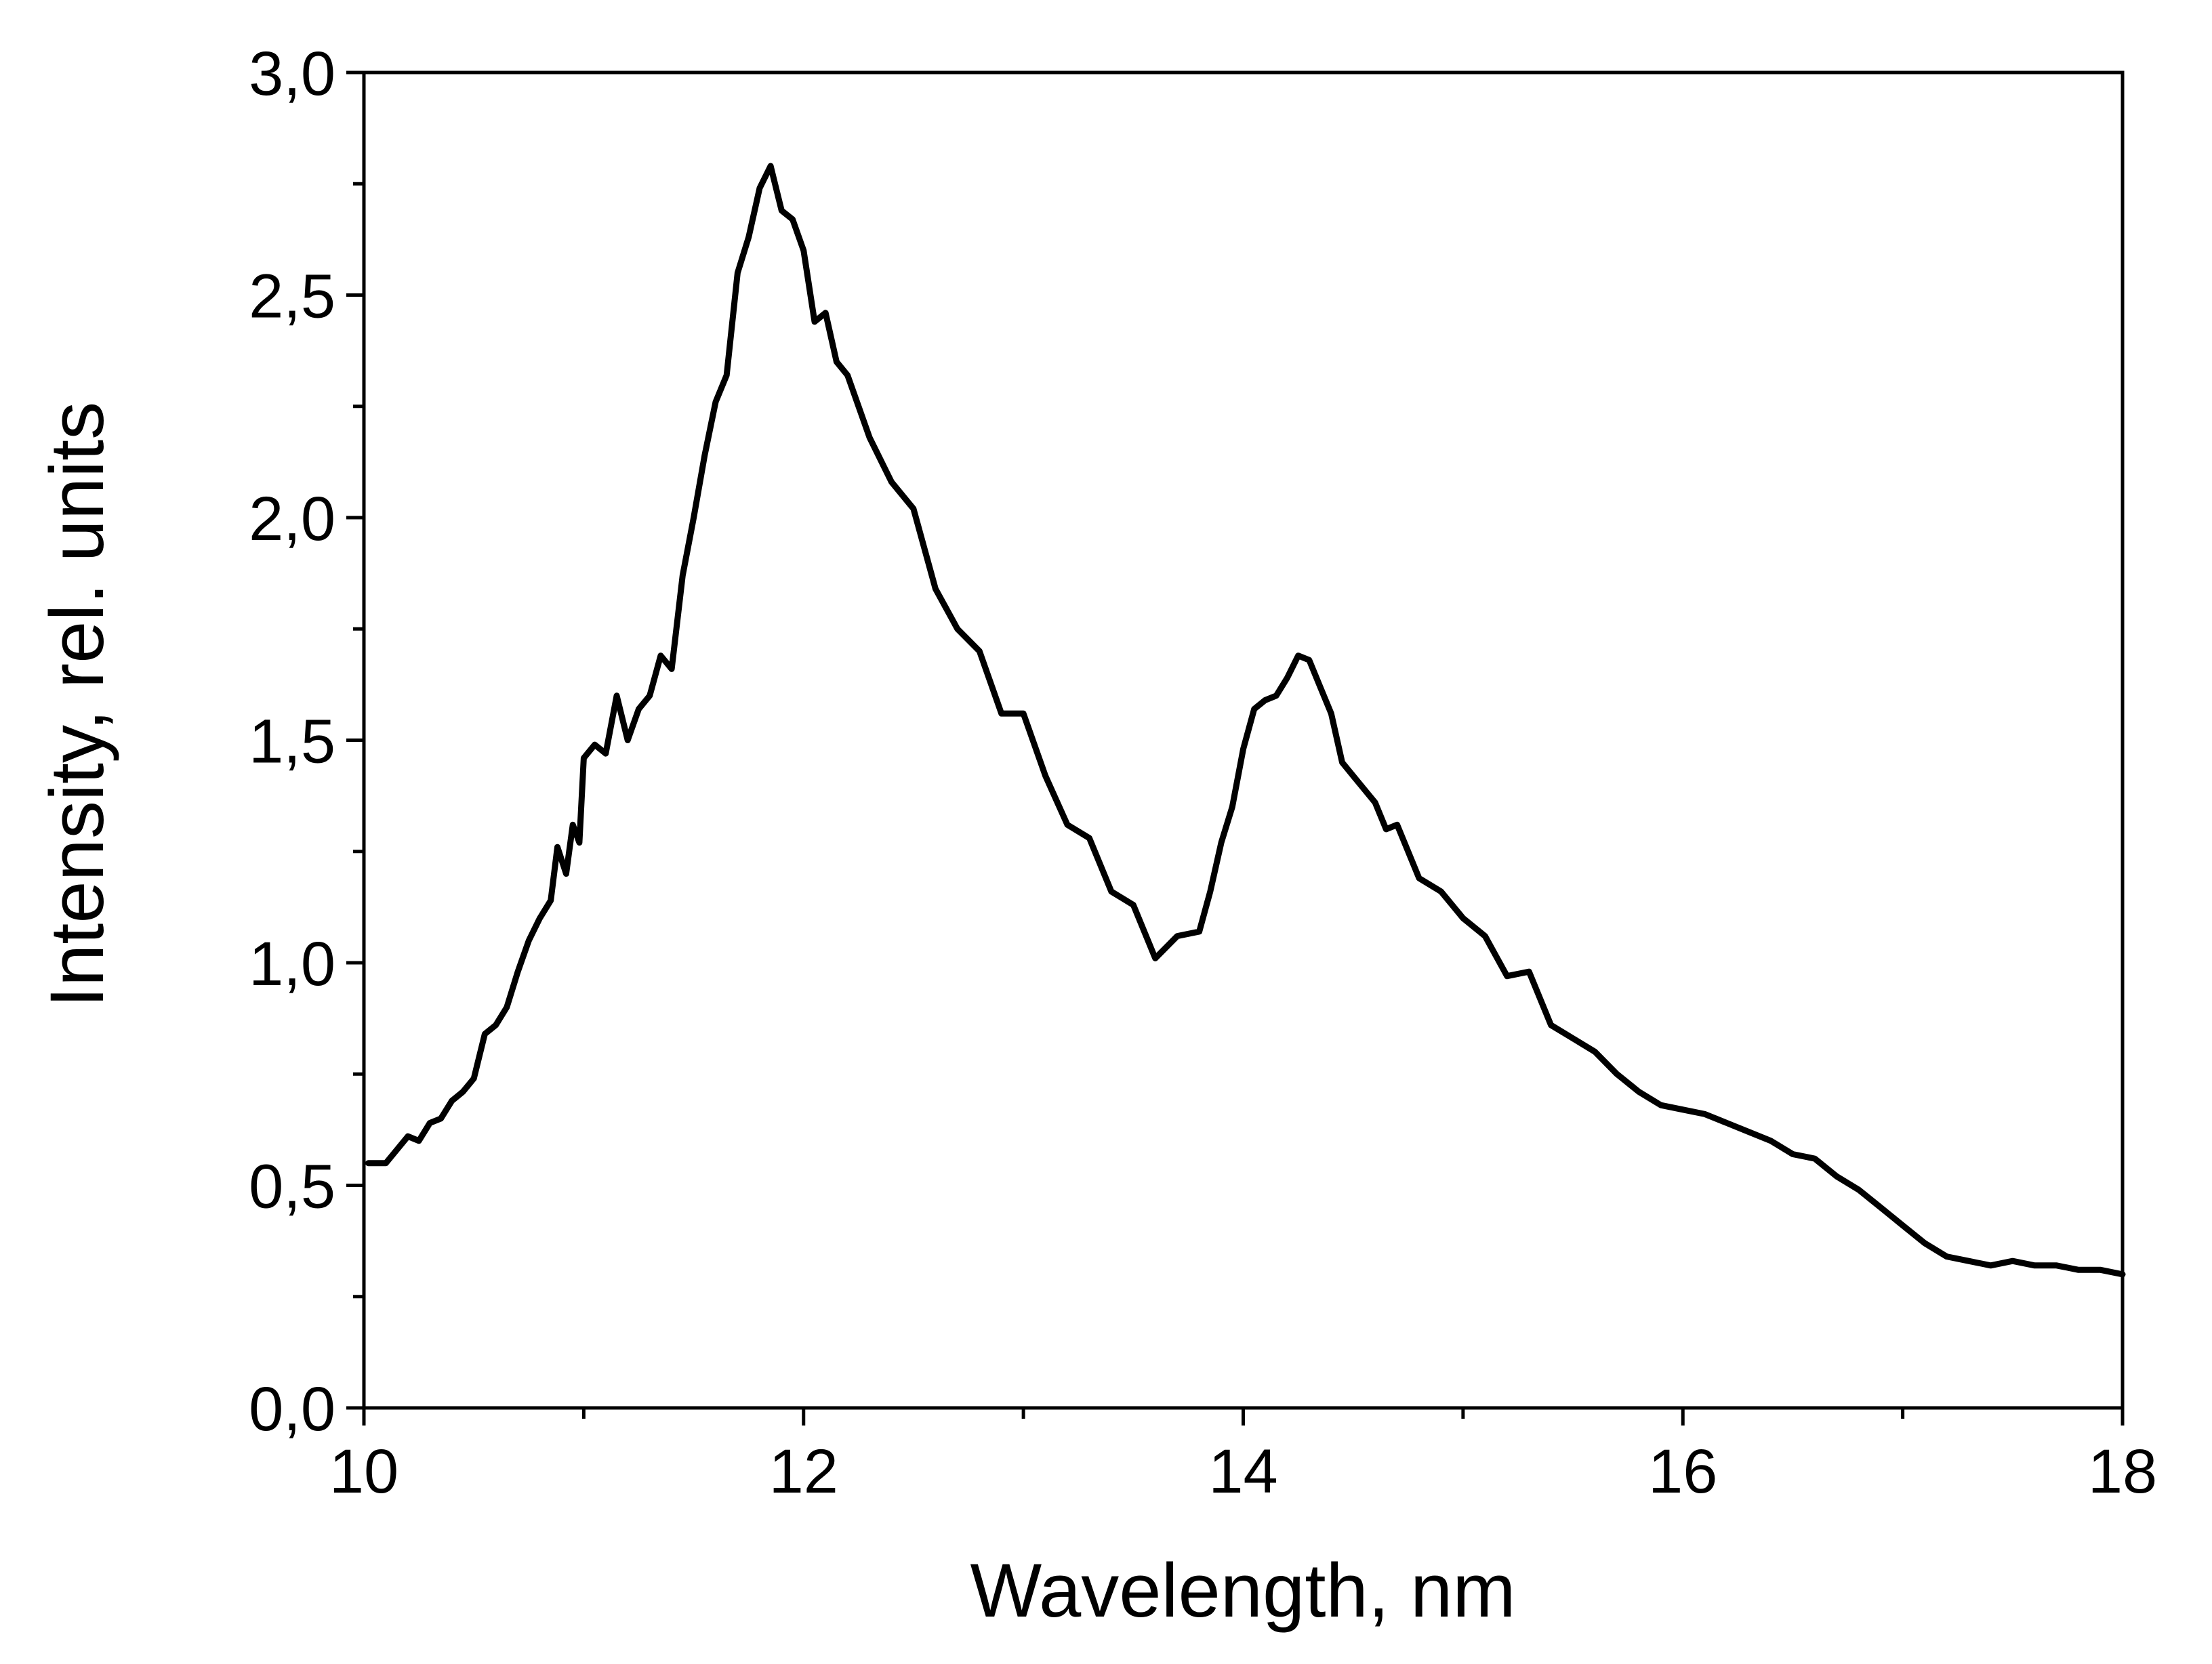 Image resolution: width=2212 pixels, height=1664 pixels. I want to click on x-tick-label: 10, so click(363, 1471).